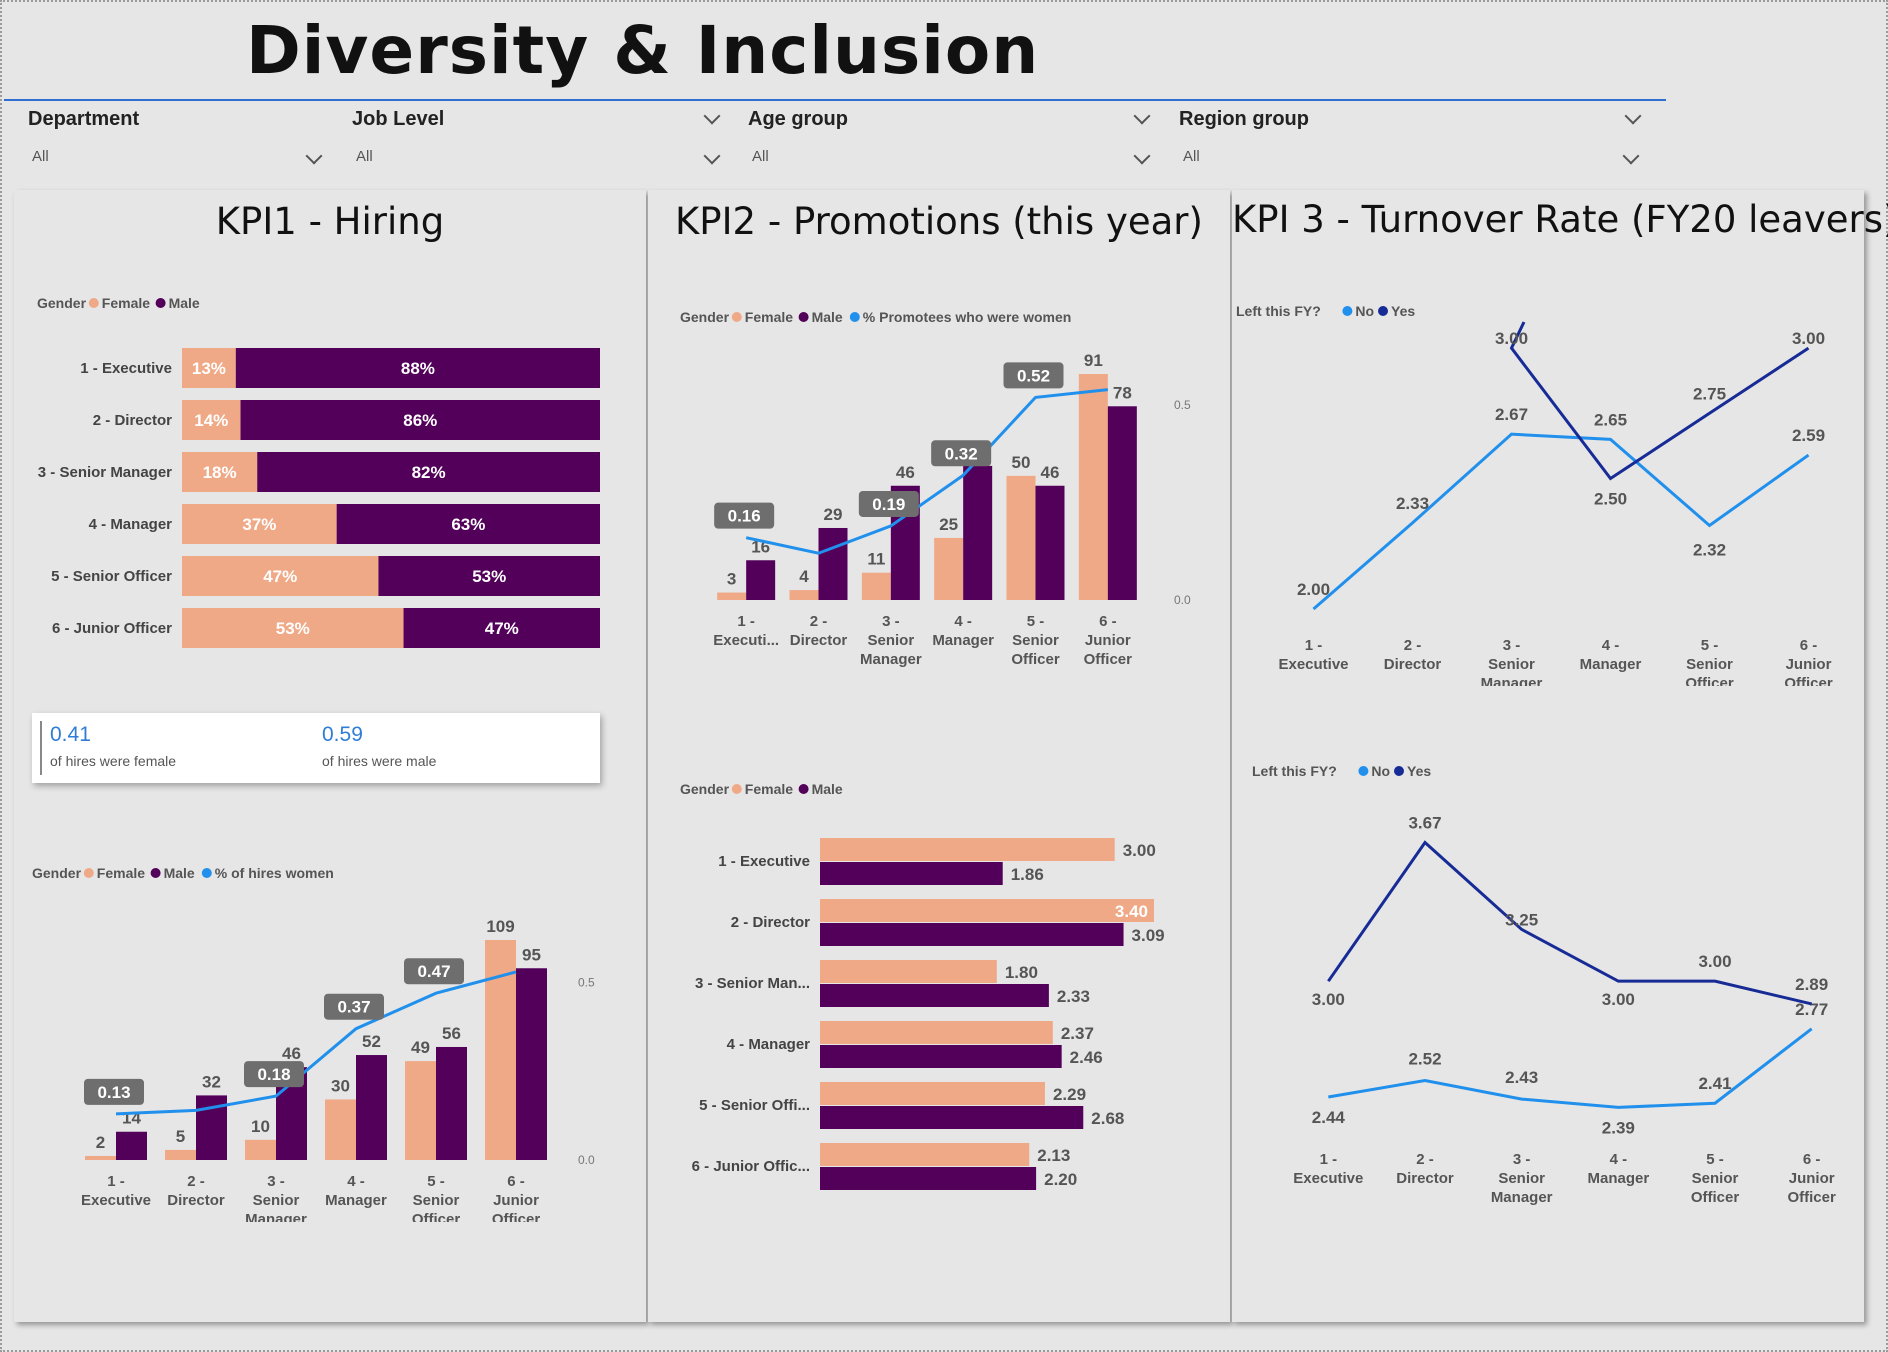  I want to click on bar-data-label: 63%, so click(468, 524).